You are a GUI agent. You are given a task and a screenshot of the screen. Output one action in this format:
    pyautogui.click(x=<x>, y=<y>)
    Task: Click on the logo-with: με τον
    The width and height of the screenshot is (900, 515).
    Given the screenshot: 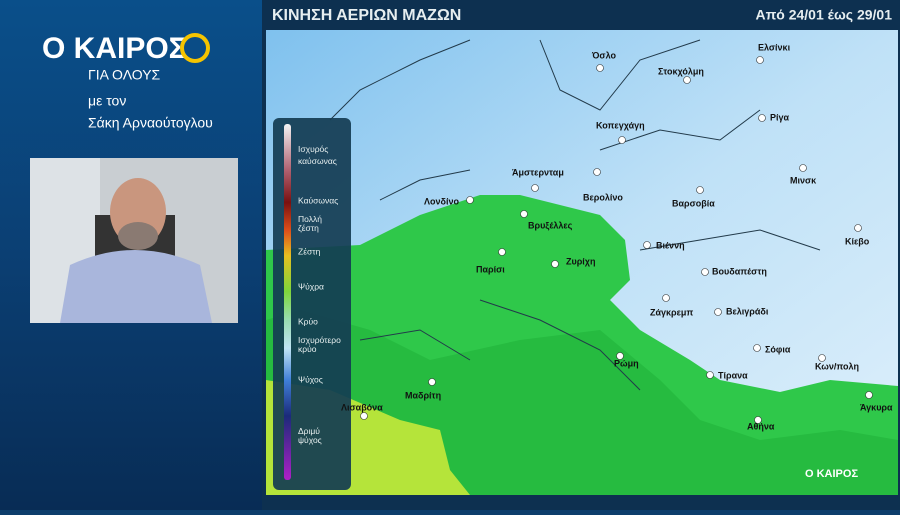 What is the action you would take?
    pyautogui.click(x=107, y=101)
    